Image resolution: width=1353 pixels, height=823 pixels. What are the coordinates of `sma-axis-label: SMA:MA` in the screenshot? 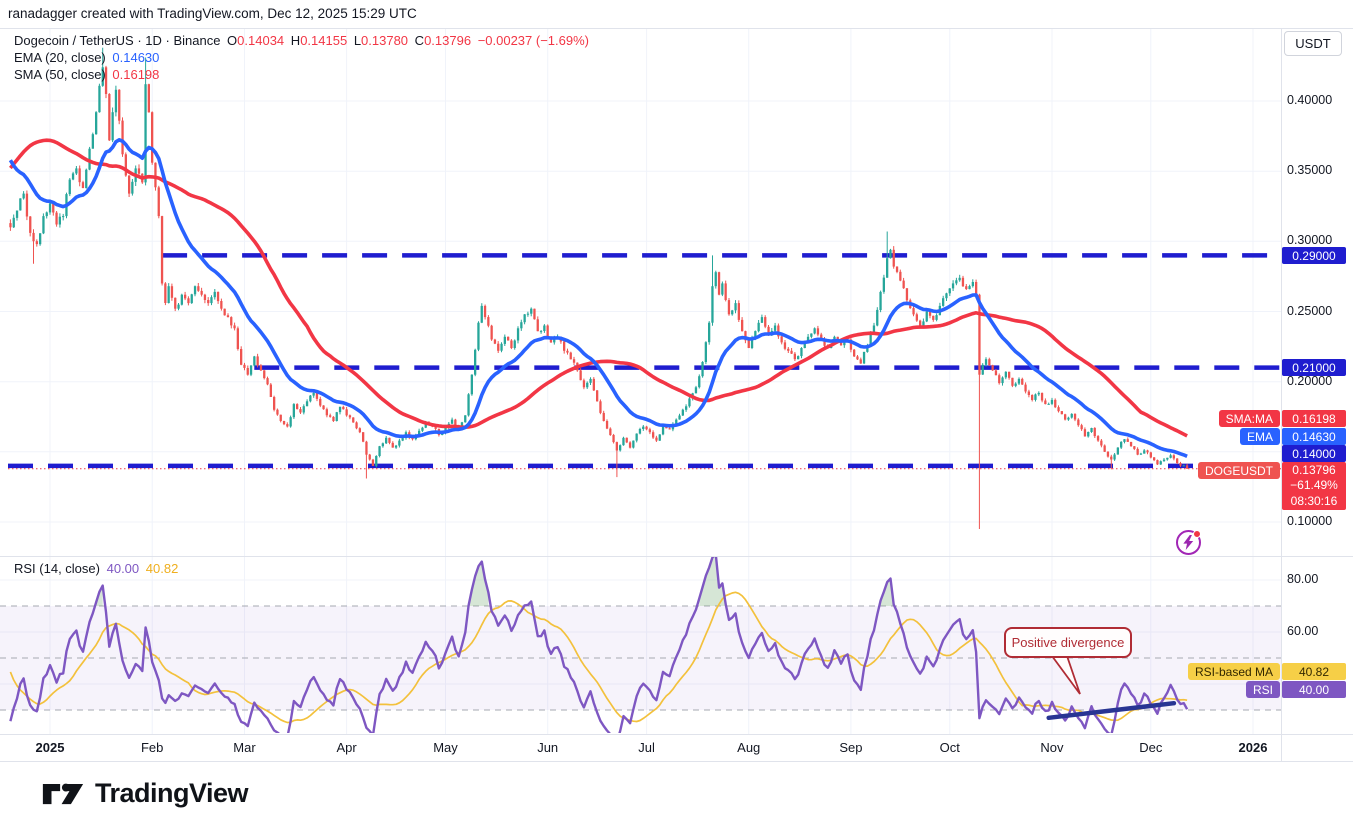 It's located at (1249, 418).